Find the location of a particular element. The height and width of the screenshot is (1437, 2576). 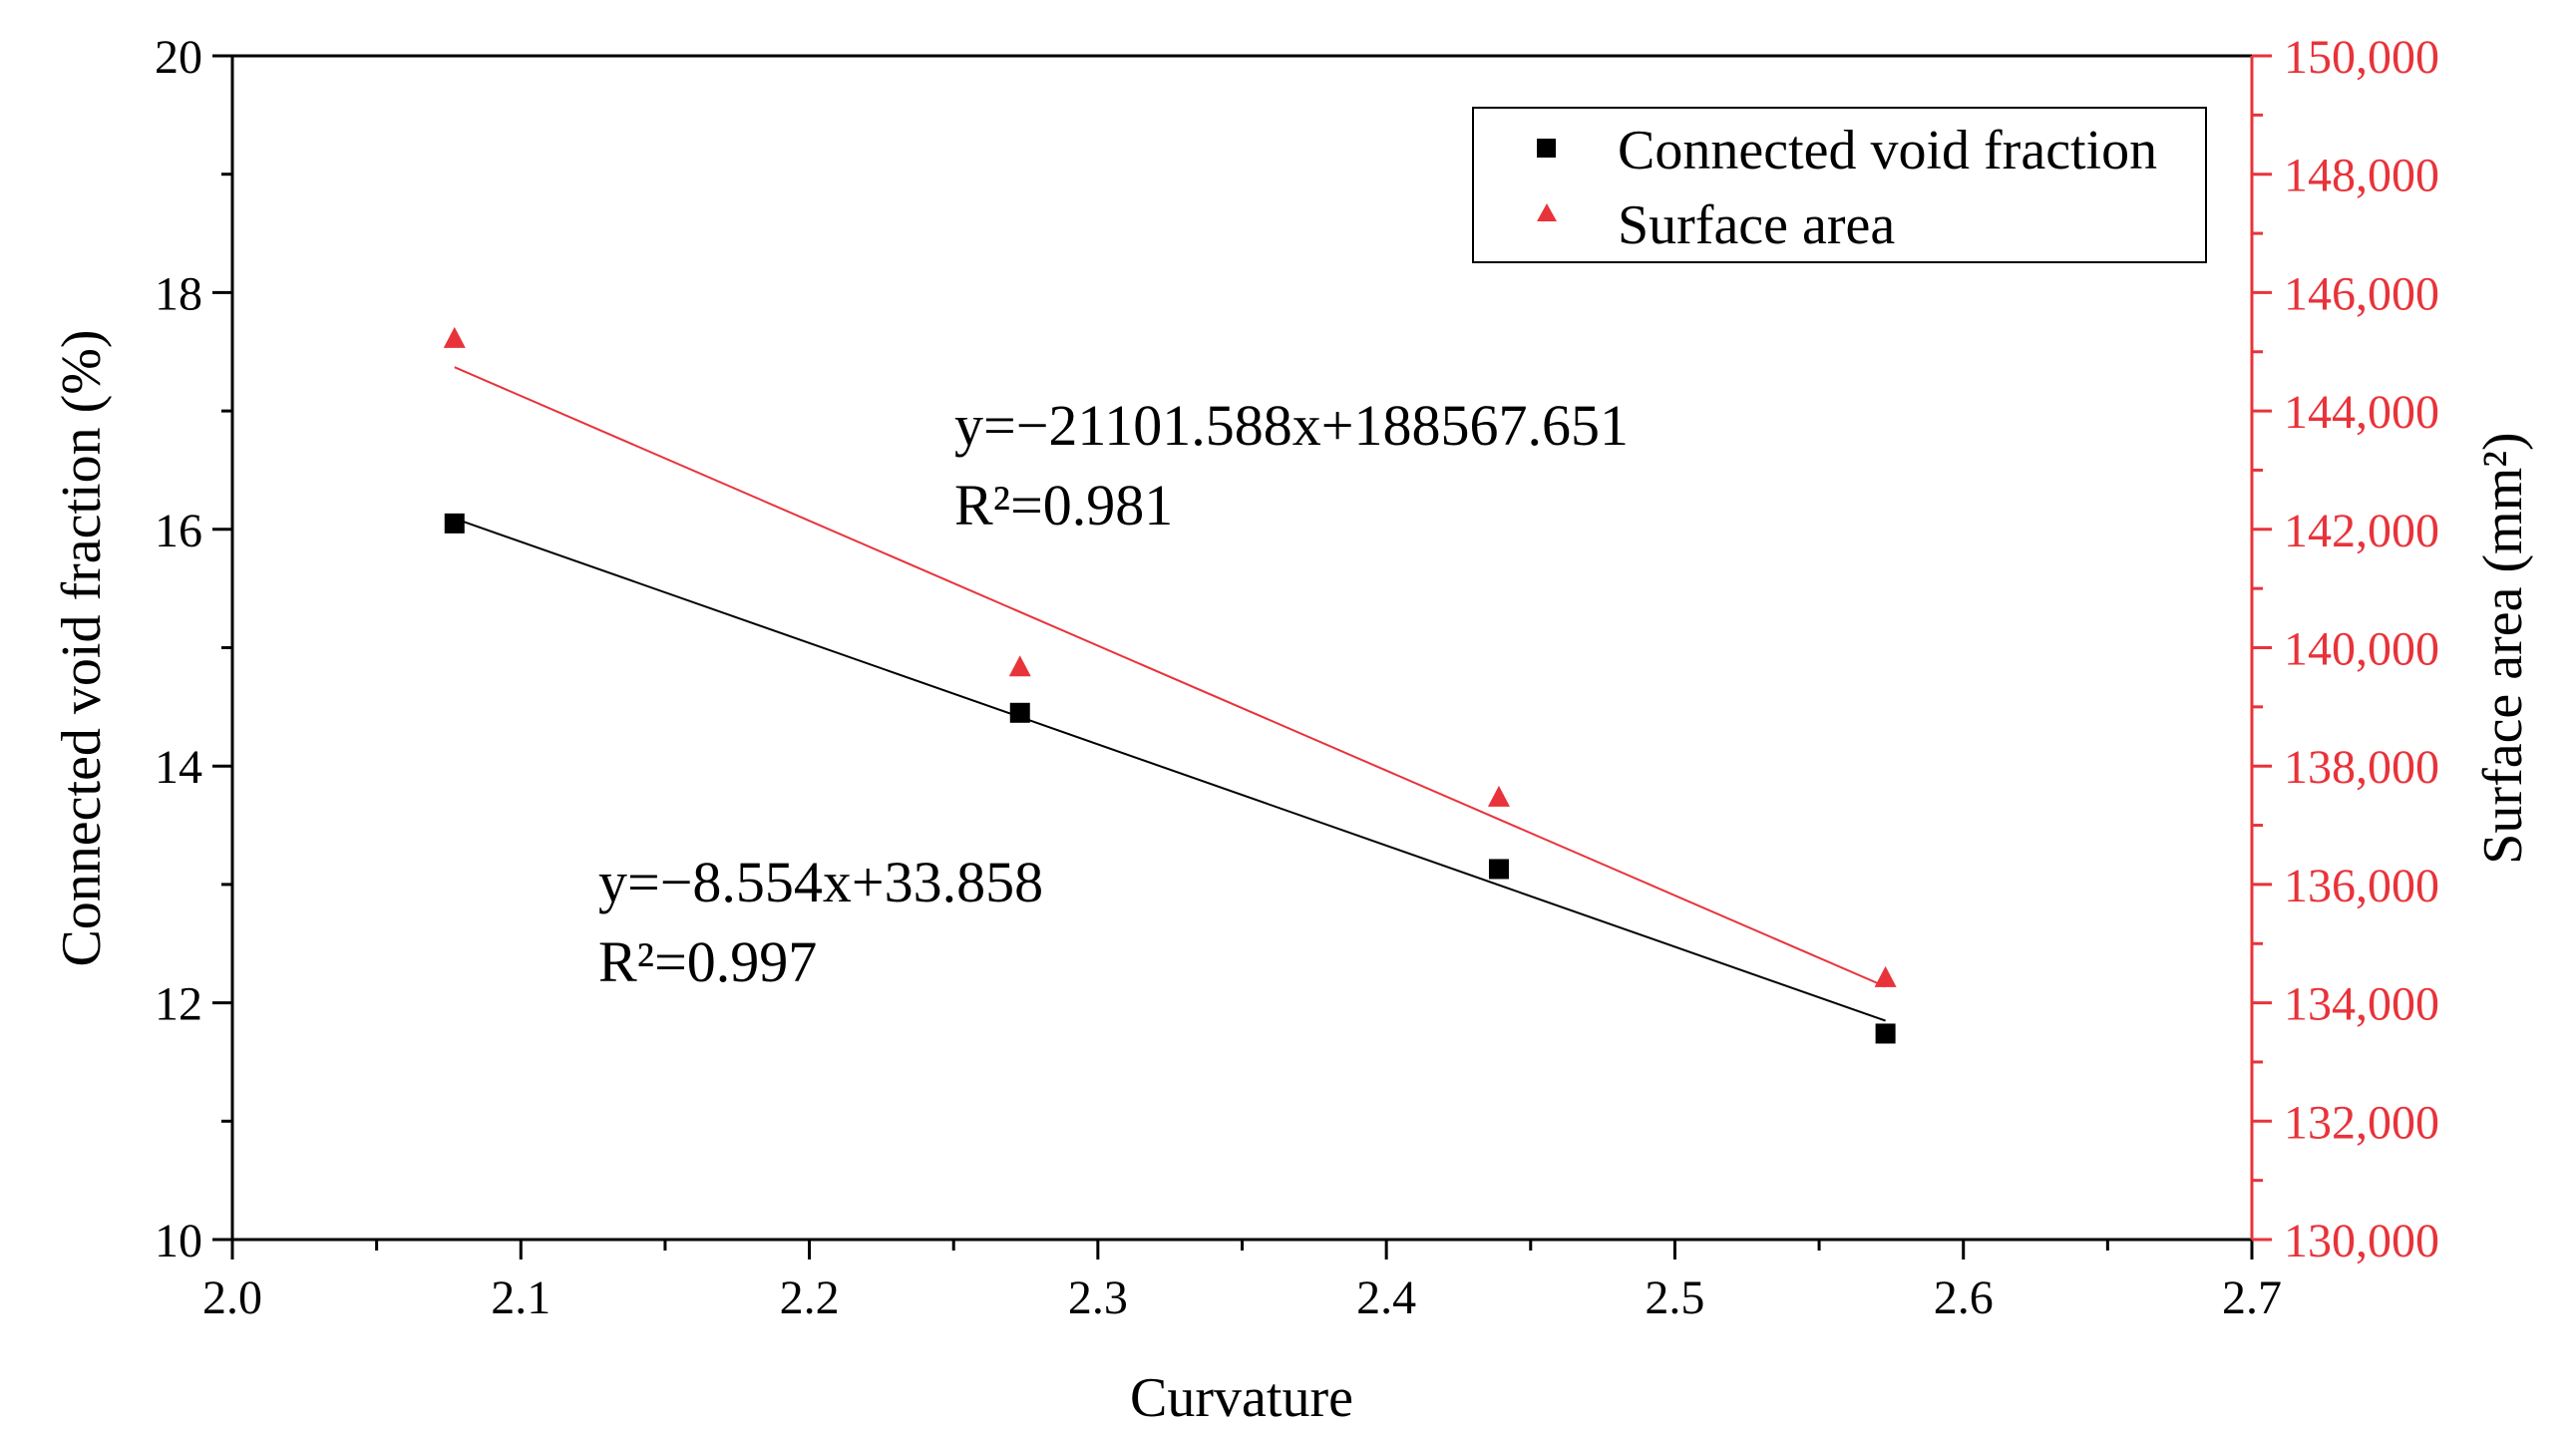

x-tick-label: 2.1 is located at coordinates (521, 1297).